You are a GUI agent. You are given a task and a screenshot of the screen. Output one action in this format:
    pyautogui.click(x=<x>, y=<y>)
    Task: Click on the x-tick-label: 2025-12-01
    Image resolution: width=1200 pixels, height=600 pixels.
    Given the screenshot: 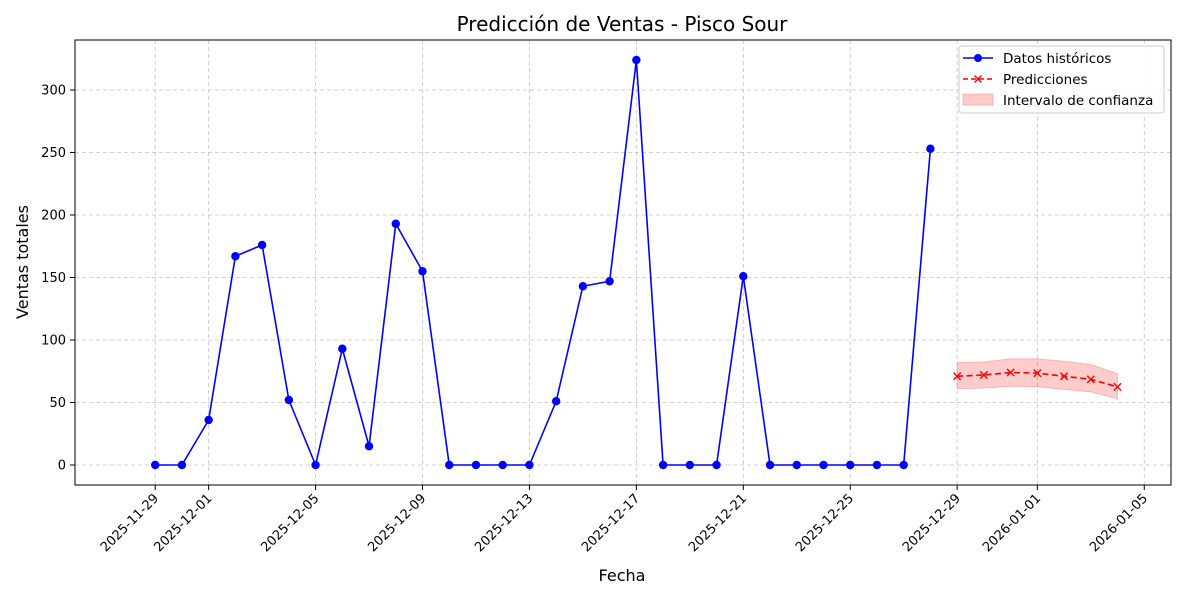 What is the action you would take?
    pyautogui.click(x=183, y=523)
    